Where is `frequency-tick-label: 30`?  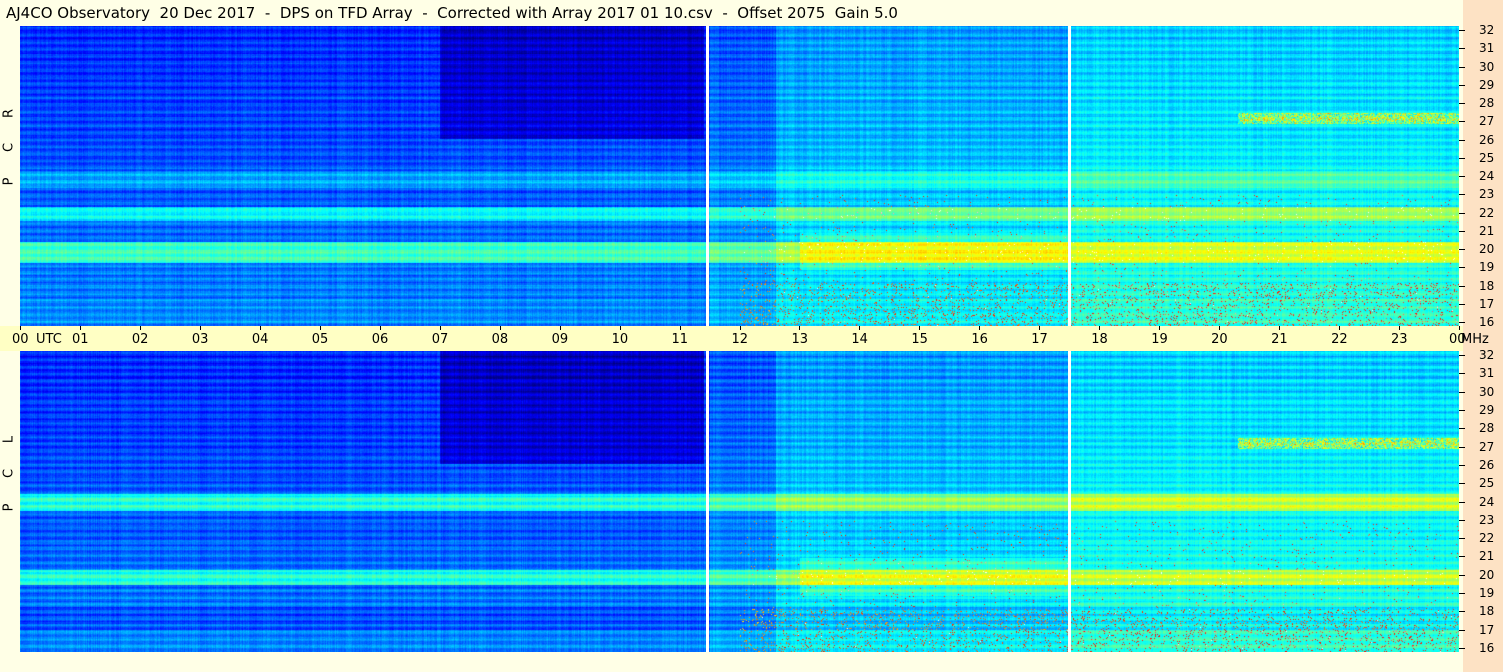 frequency-tick-label: 30 is located at coordinates (1487, 66).